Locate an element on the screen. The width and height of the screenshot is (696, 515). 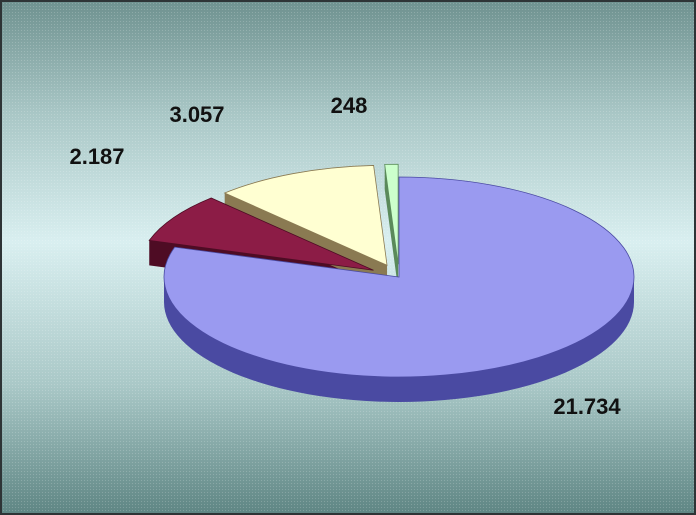
pie-data-label: 248 is located at coordinates (349, 105).